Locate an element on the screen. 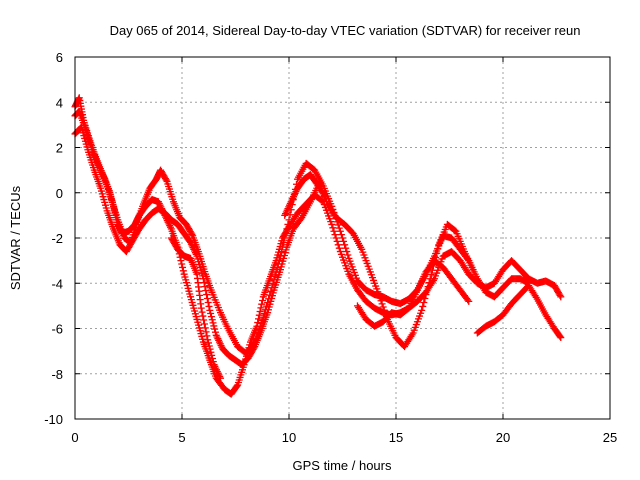 Image resolution: width=640 pixels, height=480 pixels. x-tick-label: 10 is located at coordinates (289, 437).